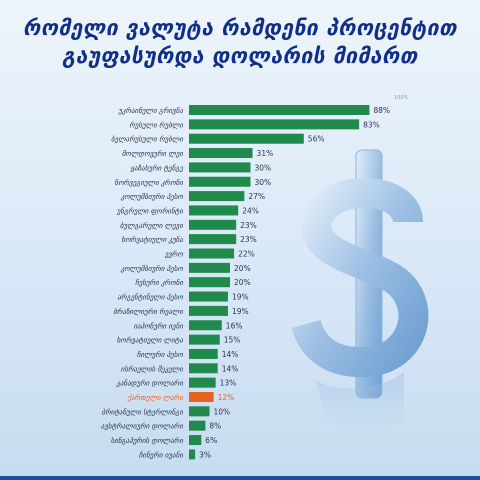 The image size is (480, 480). Describe the element at coordinates (205, 454) in the screenshot. I see `value-label: 3%` at that location.